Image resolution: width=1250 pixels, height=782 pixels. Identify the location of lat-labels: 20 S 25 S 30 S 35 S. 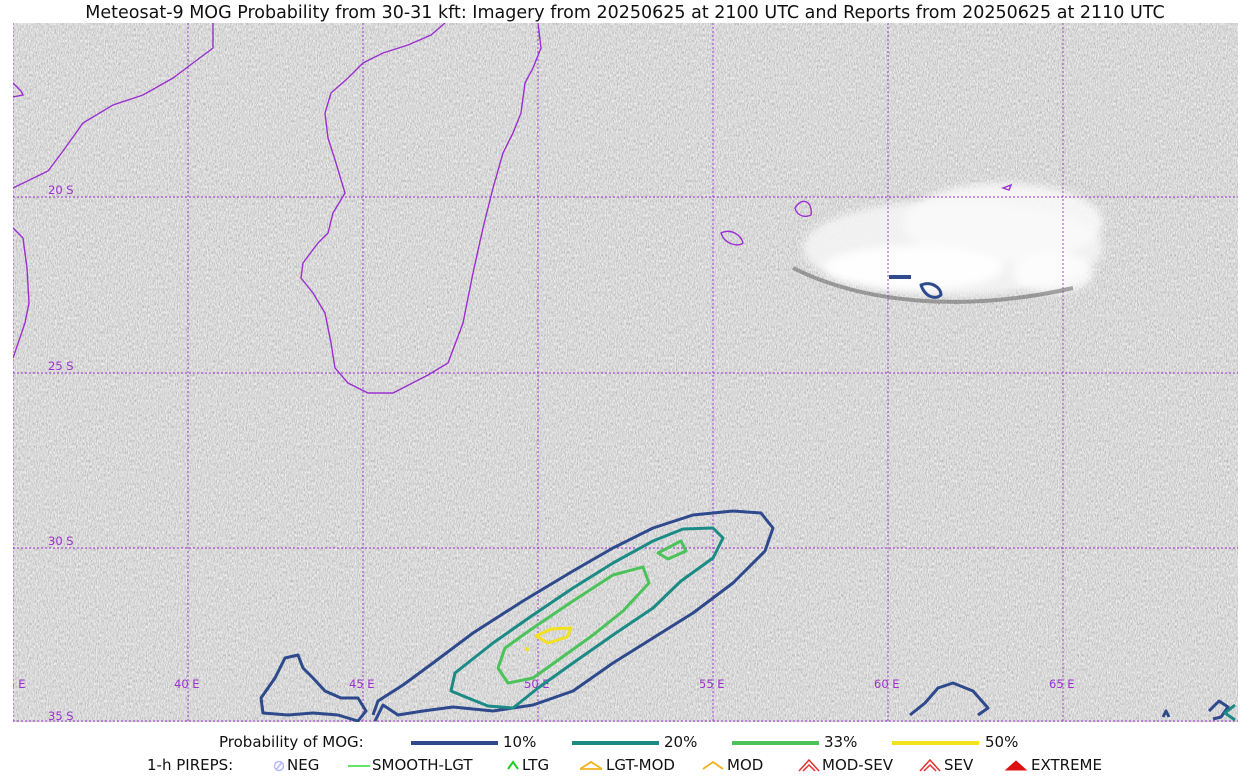
(61, 452).